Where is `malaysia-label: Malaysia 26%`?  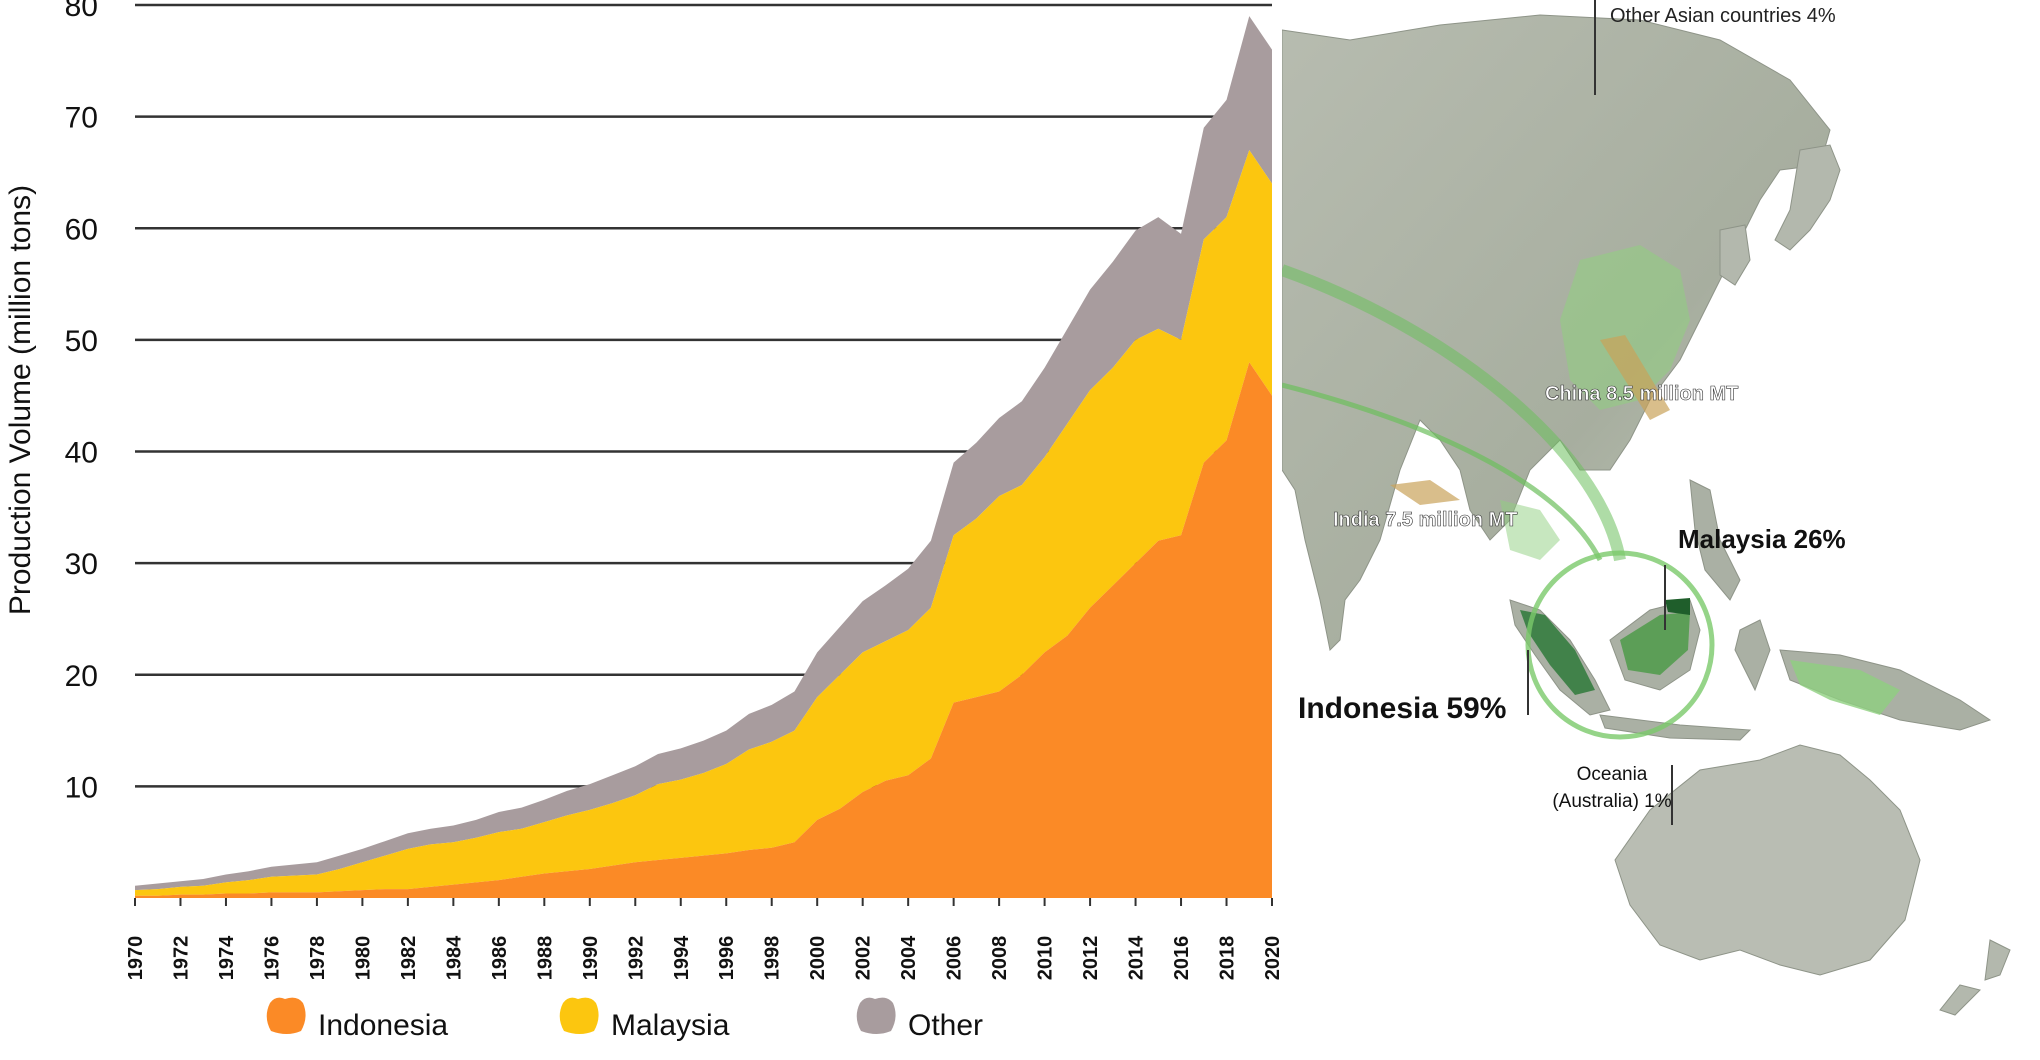 malaysia-label: Malaysia 26% is located at coordinates (1762, 539).